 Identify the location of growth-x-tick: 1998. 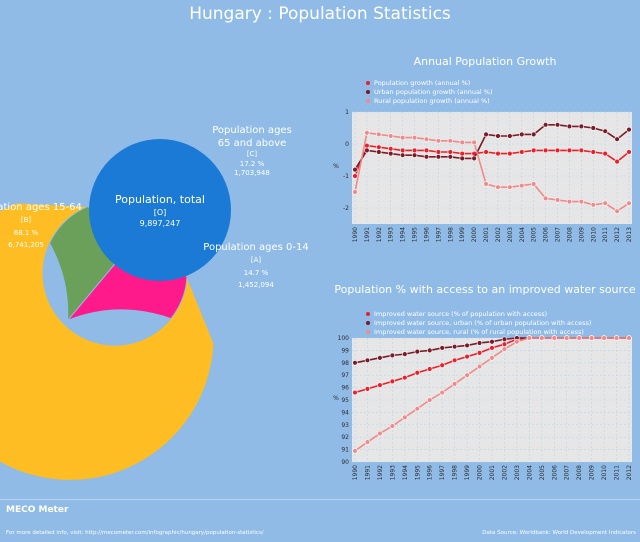
(450, 234).